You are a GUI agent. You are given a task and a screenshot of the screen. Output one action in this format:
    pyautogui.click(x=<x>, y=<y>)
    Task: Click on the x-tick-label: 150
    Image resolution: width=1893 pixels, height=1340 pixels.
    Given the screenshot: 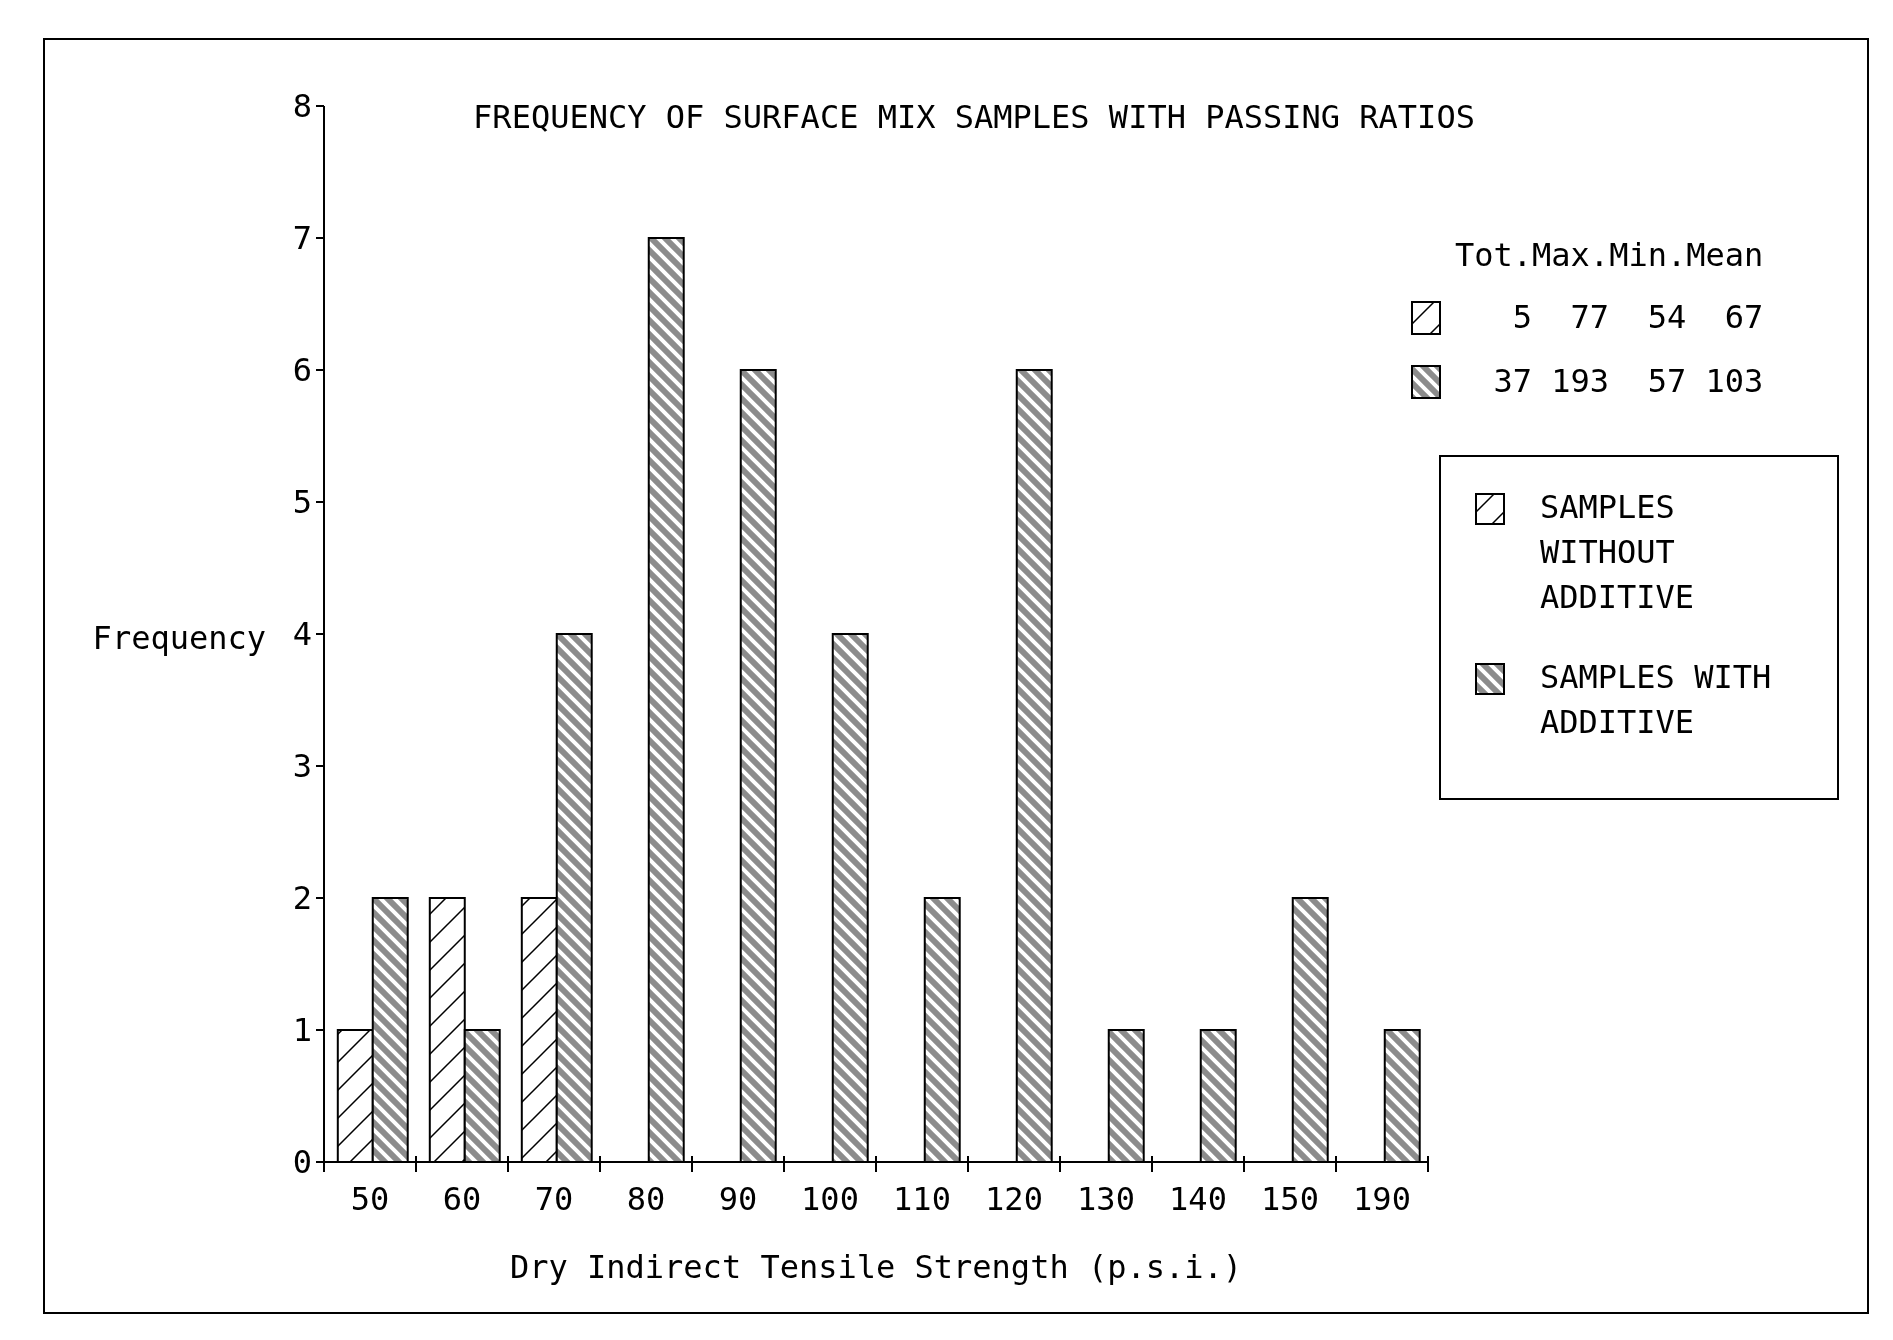 What is the action you would take?
    pyautogui.click(x=1290, y=1199)
    